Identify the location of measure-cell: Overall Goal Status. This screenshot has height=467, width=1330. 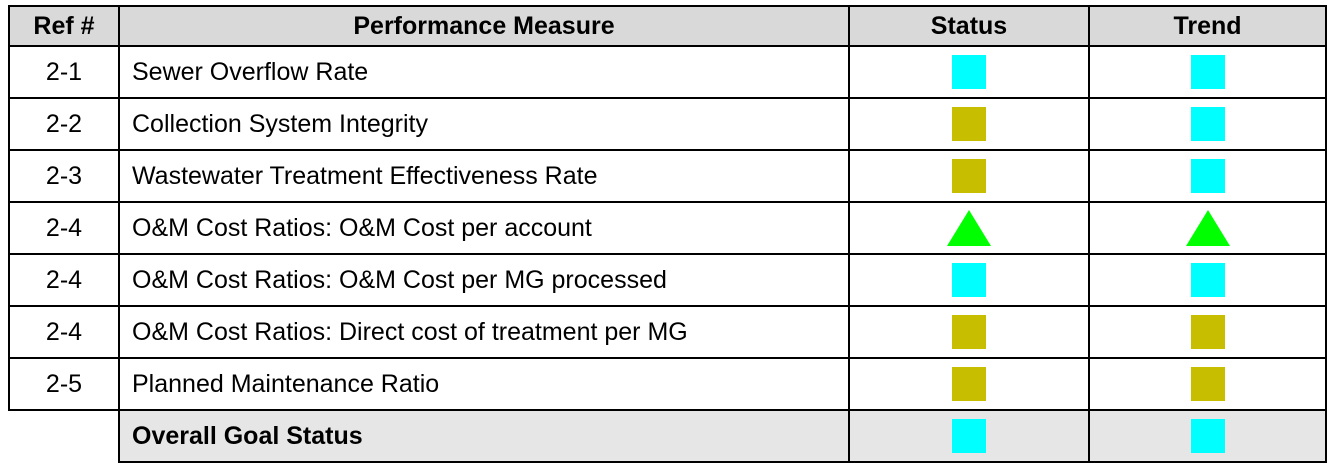
(484, 436).